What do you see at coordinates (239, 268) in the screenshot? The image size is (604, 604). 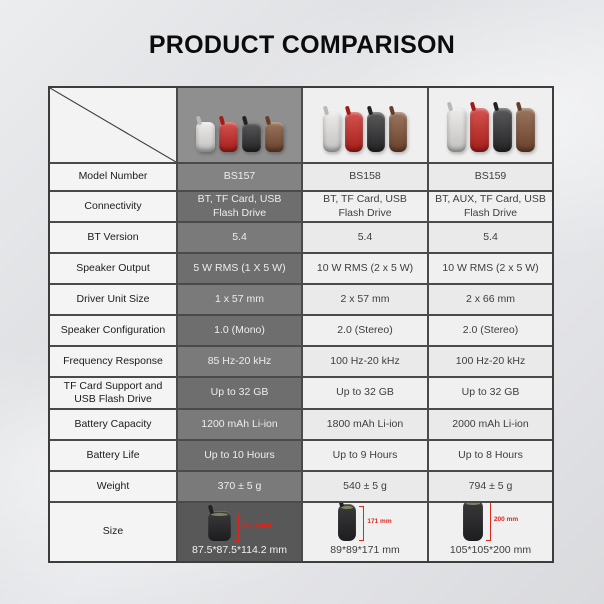 I see `speaker-output-bs157: 5 W RMS (1 X 5 W)` at bounding box center [239, 268].